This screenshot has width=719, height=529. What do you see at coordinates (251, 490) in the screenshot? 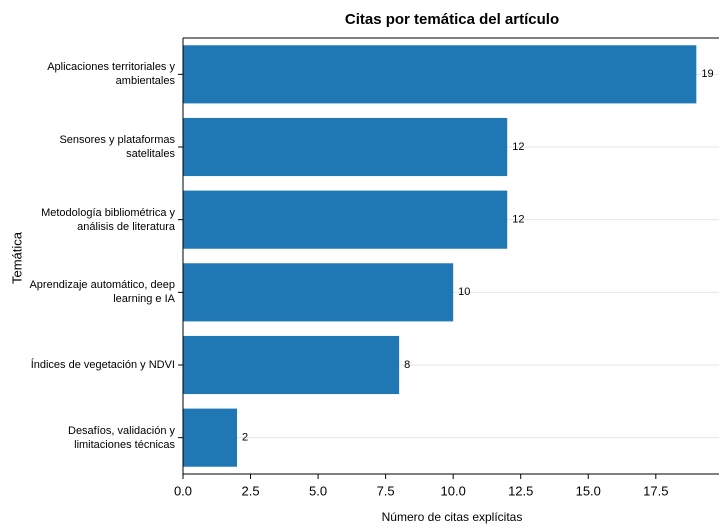
I see `x-tick-label: 2.5` at bounding box center [251, 490].